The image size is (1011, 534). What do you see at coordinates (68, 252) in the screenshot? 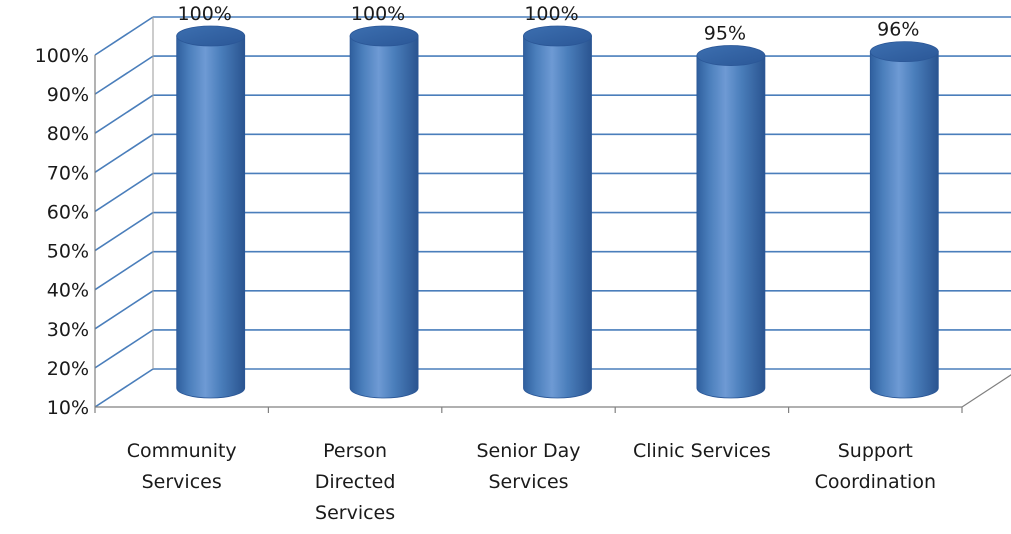
I see `y-tick-label: 50%` at bounding box center [68, 252].